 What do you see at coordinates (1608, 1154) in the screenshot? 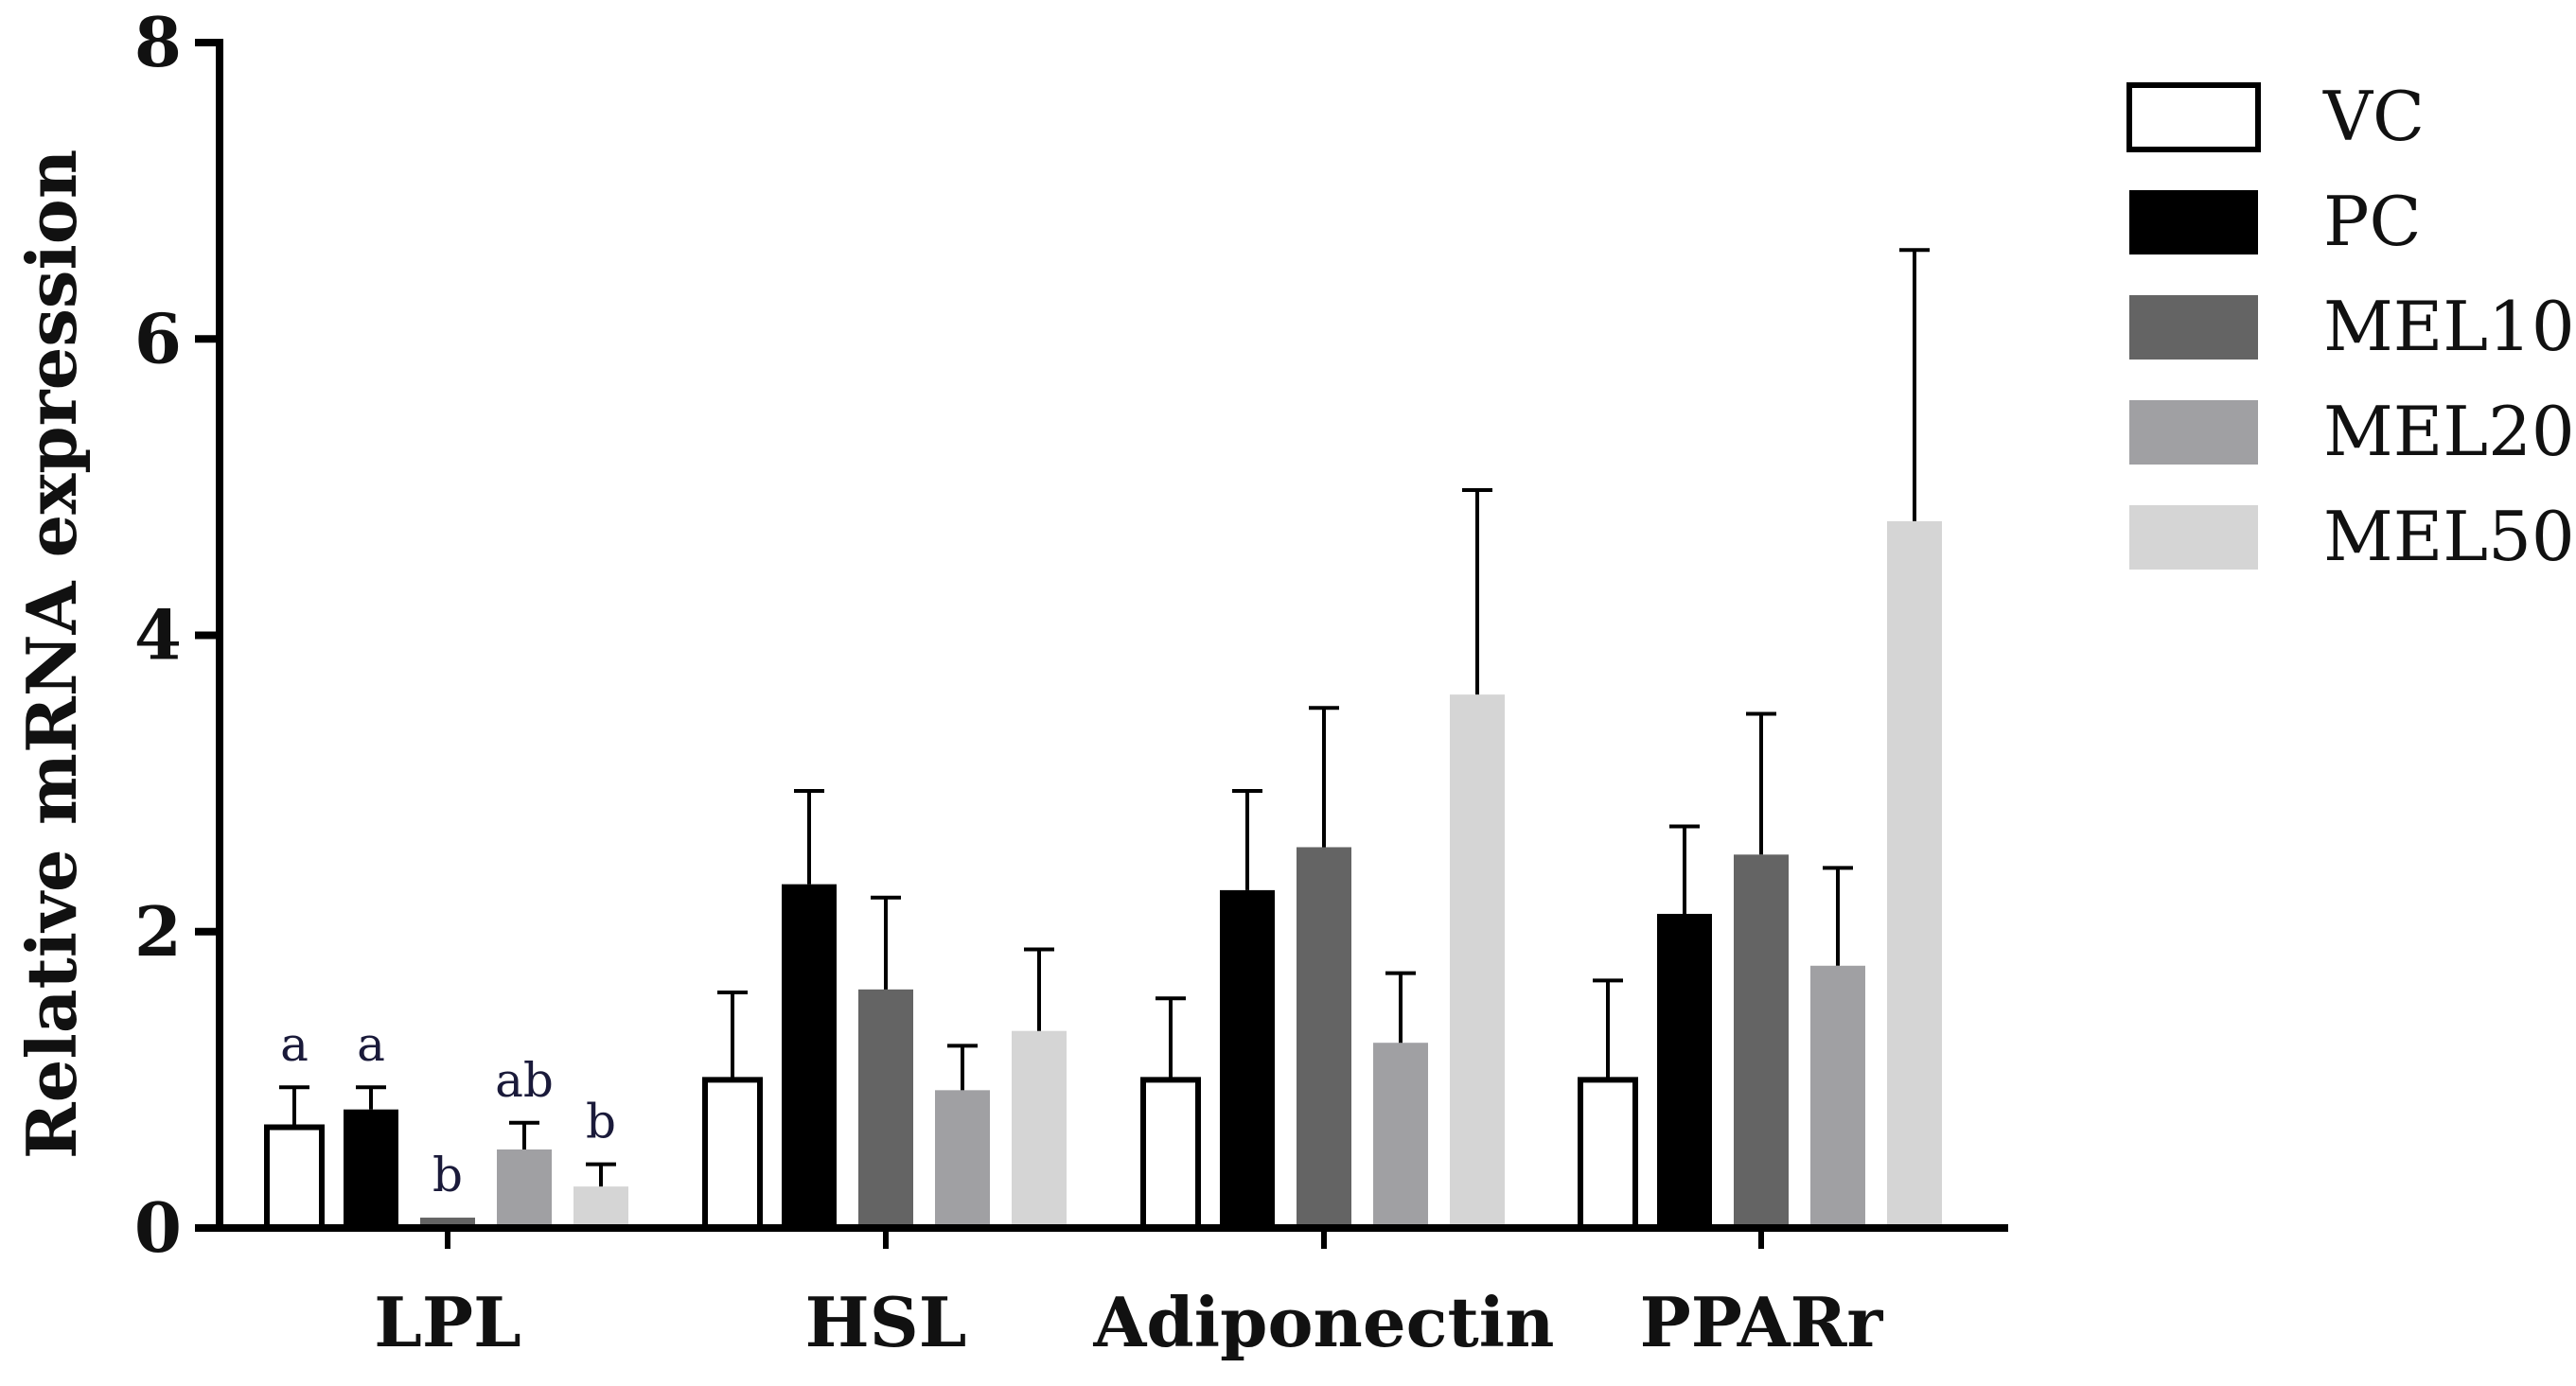
I see `bar-vc-pparr` at bounding box center [1608, 1154].